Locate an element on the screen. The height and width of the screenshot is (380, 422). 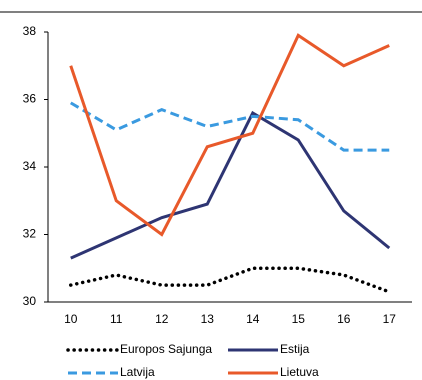
y-tick-label: 32 is located at coordinates (30, 234).